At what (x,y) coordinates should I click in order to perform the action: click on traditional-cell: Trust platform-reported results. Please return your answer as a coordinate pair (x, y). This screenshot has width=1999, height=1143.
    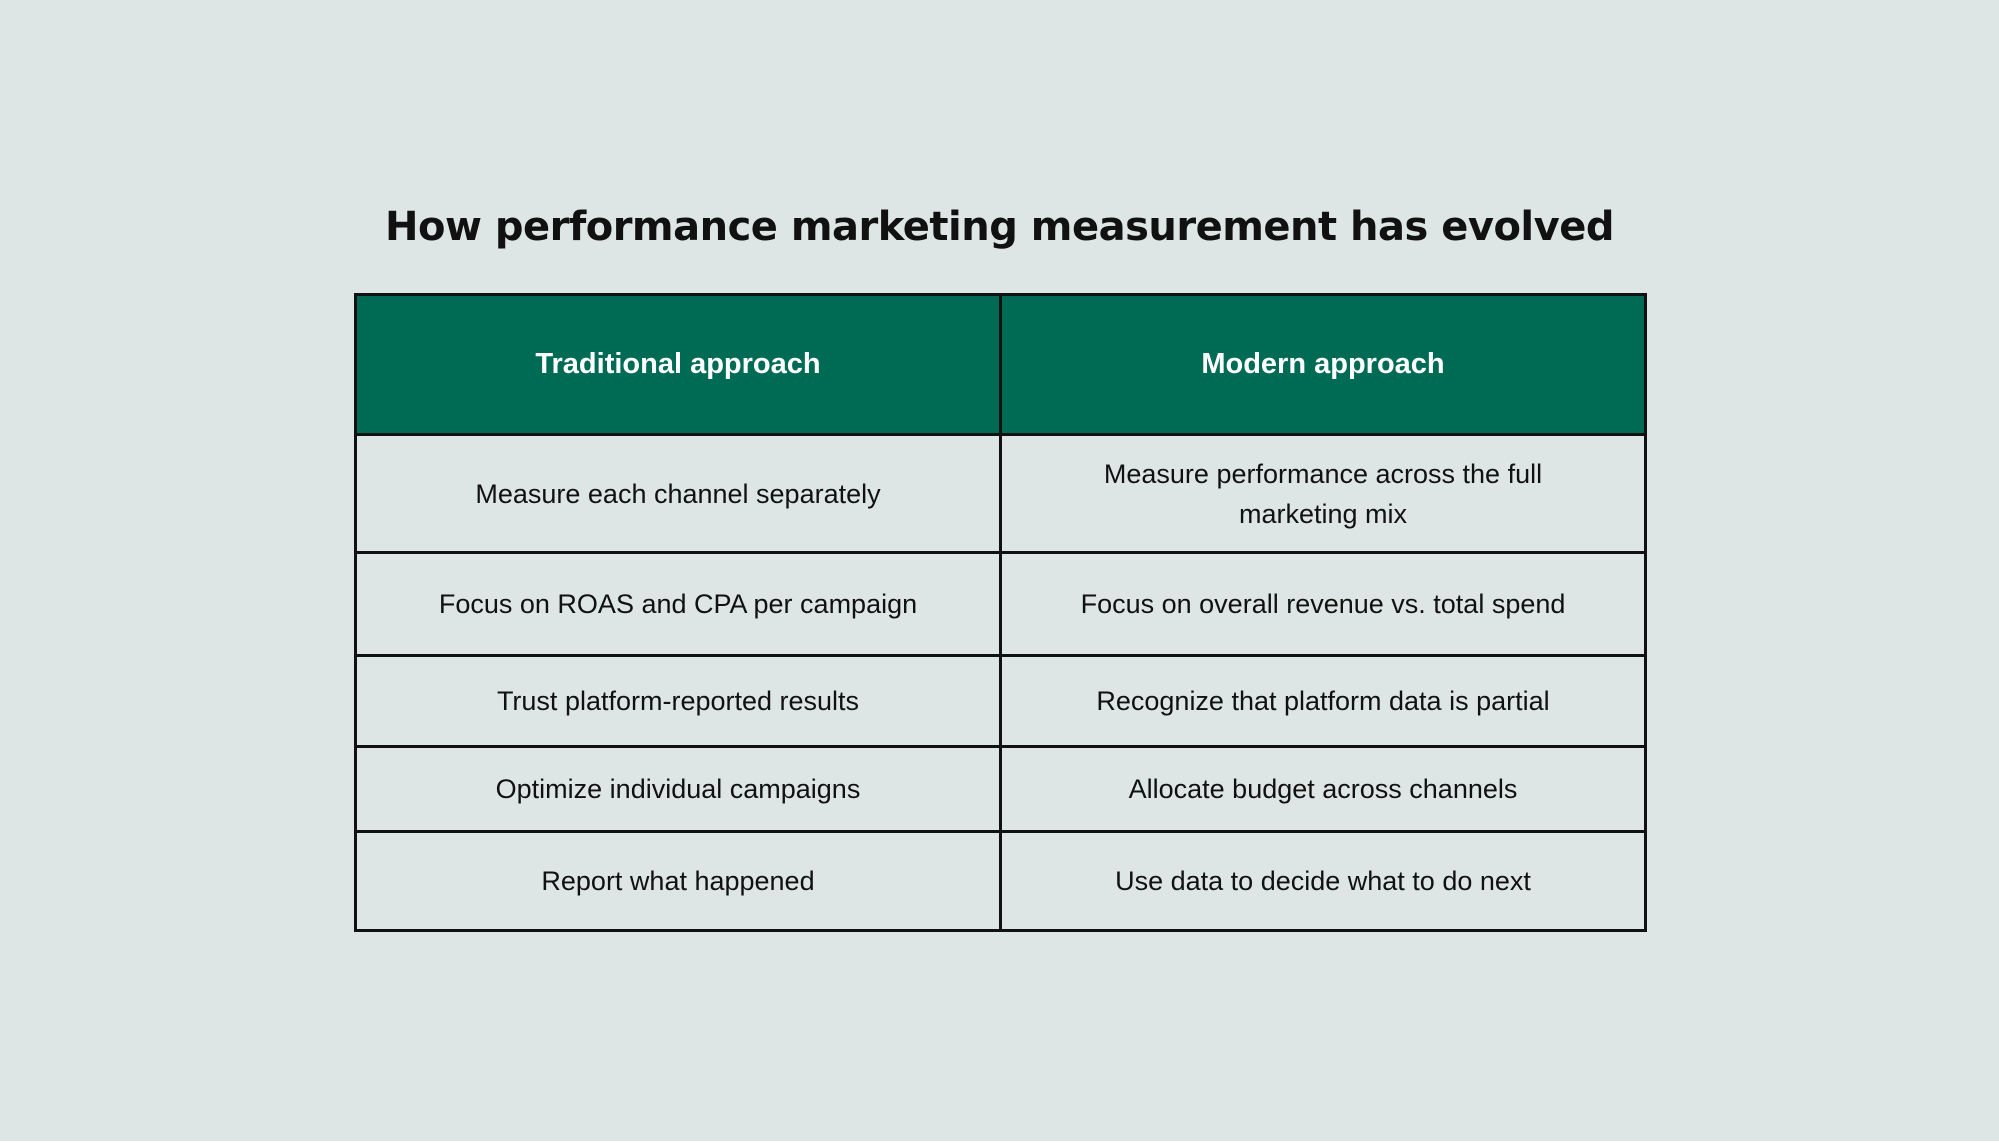
    Looking at the image, I should click on (678, 701).